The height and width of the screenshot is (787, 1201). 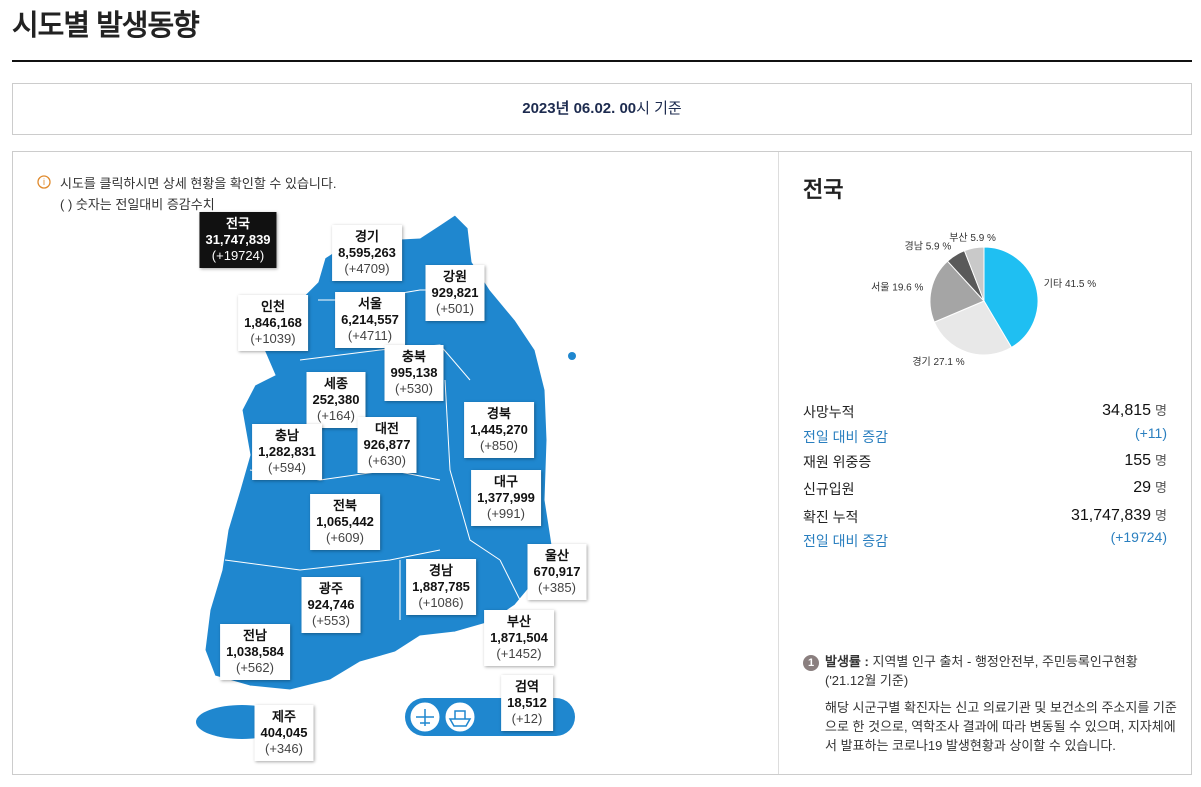 What do you see at coordinates (238, 255) in the screenshot?
I see `region-change: (+19724)` at bounding box center [238, 255].